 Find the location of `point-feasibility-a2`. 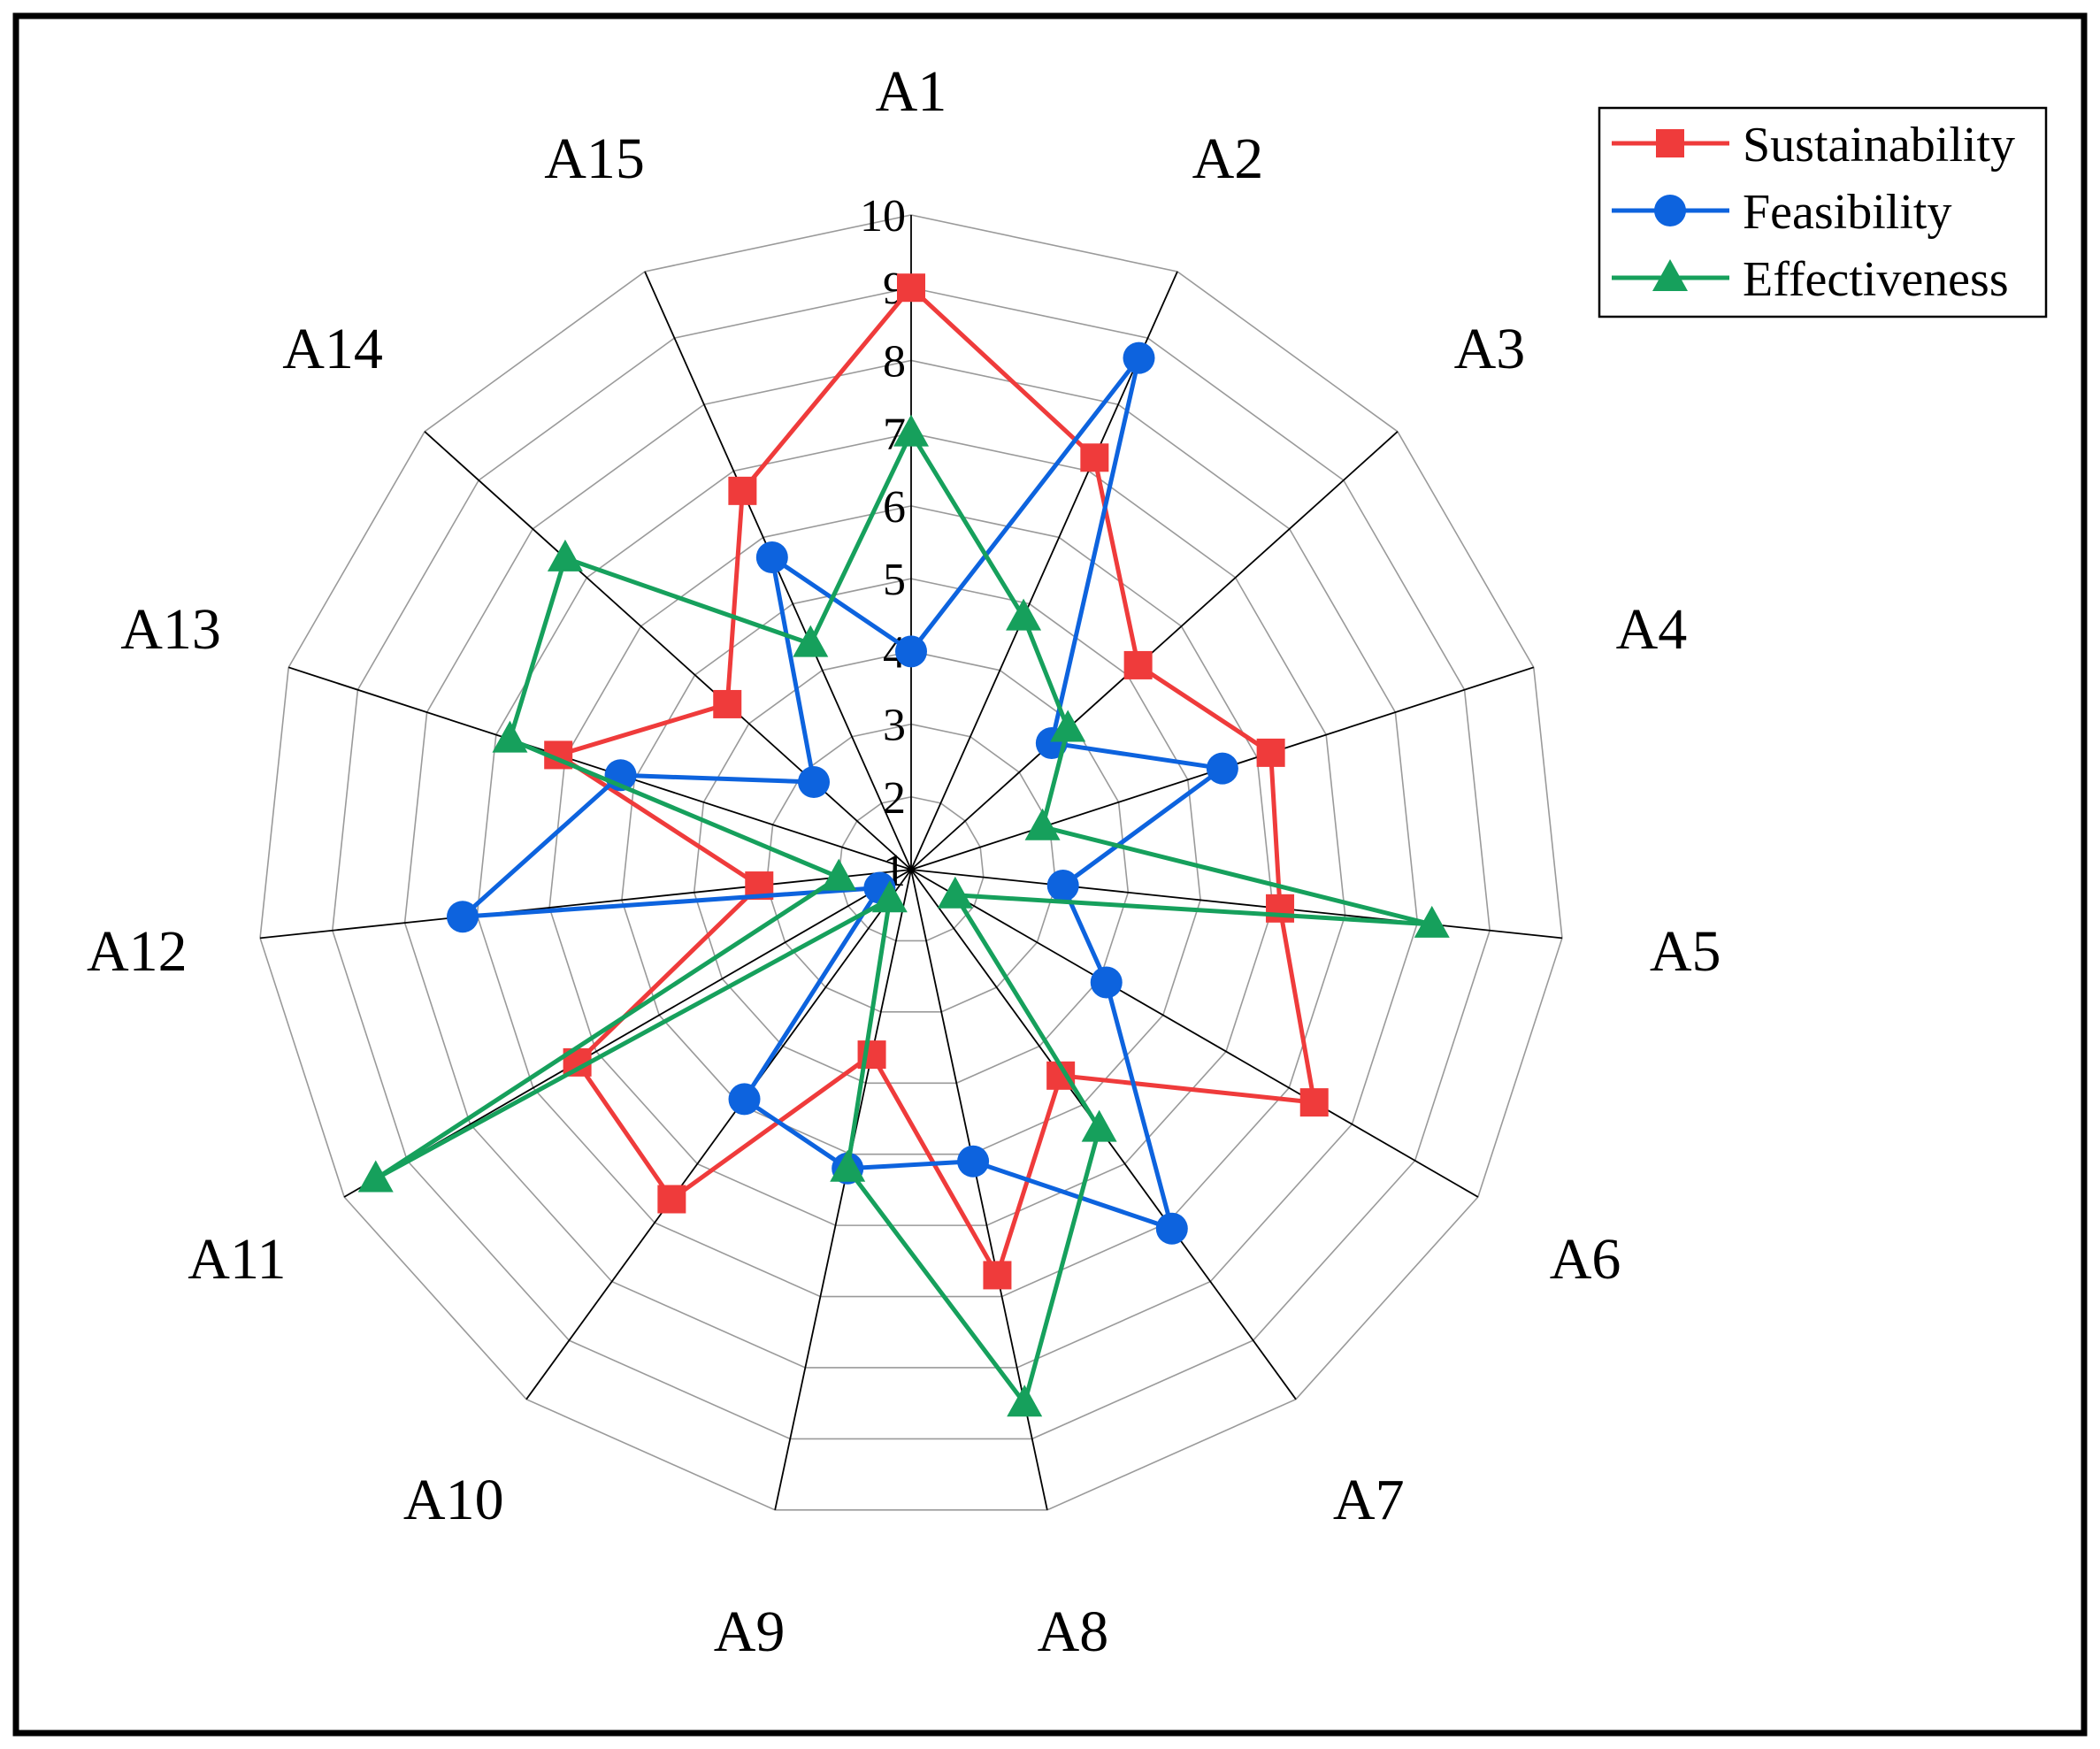

point-feasibility-a2 is located at coordinates (1139, 358).